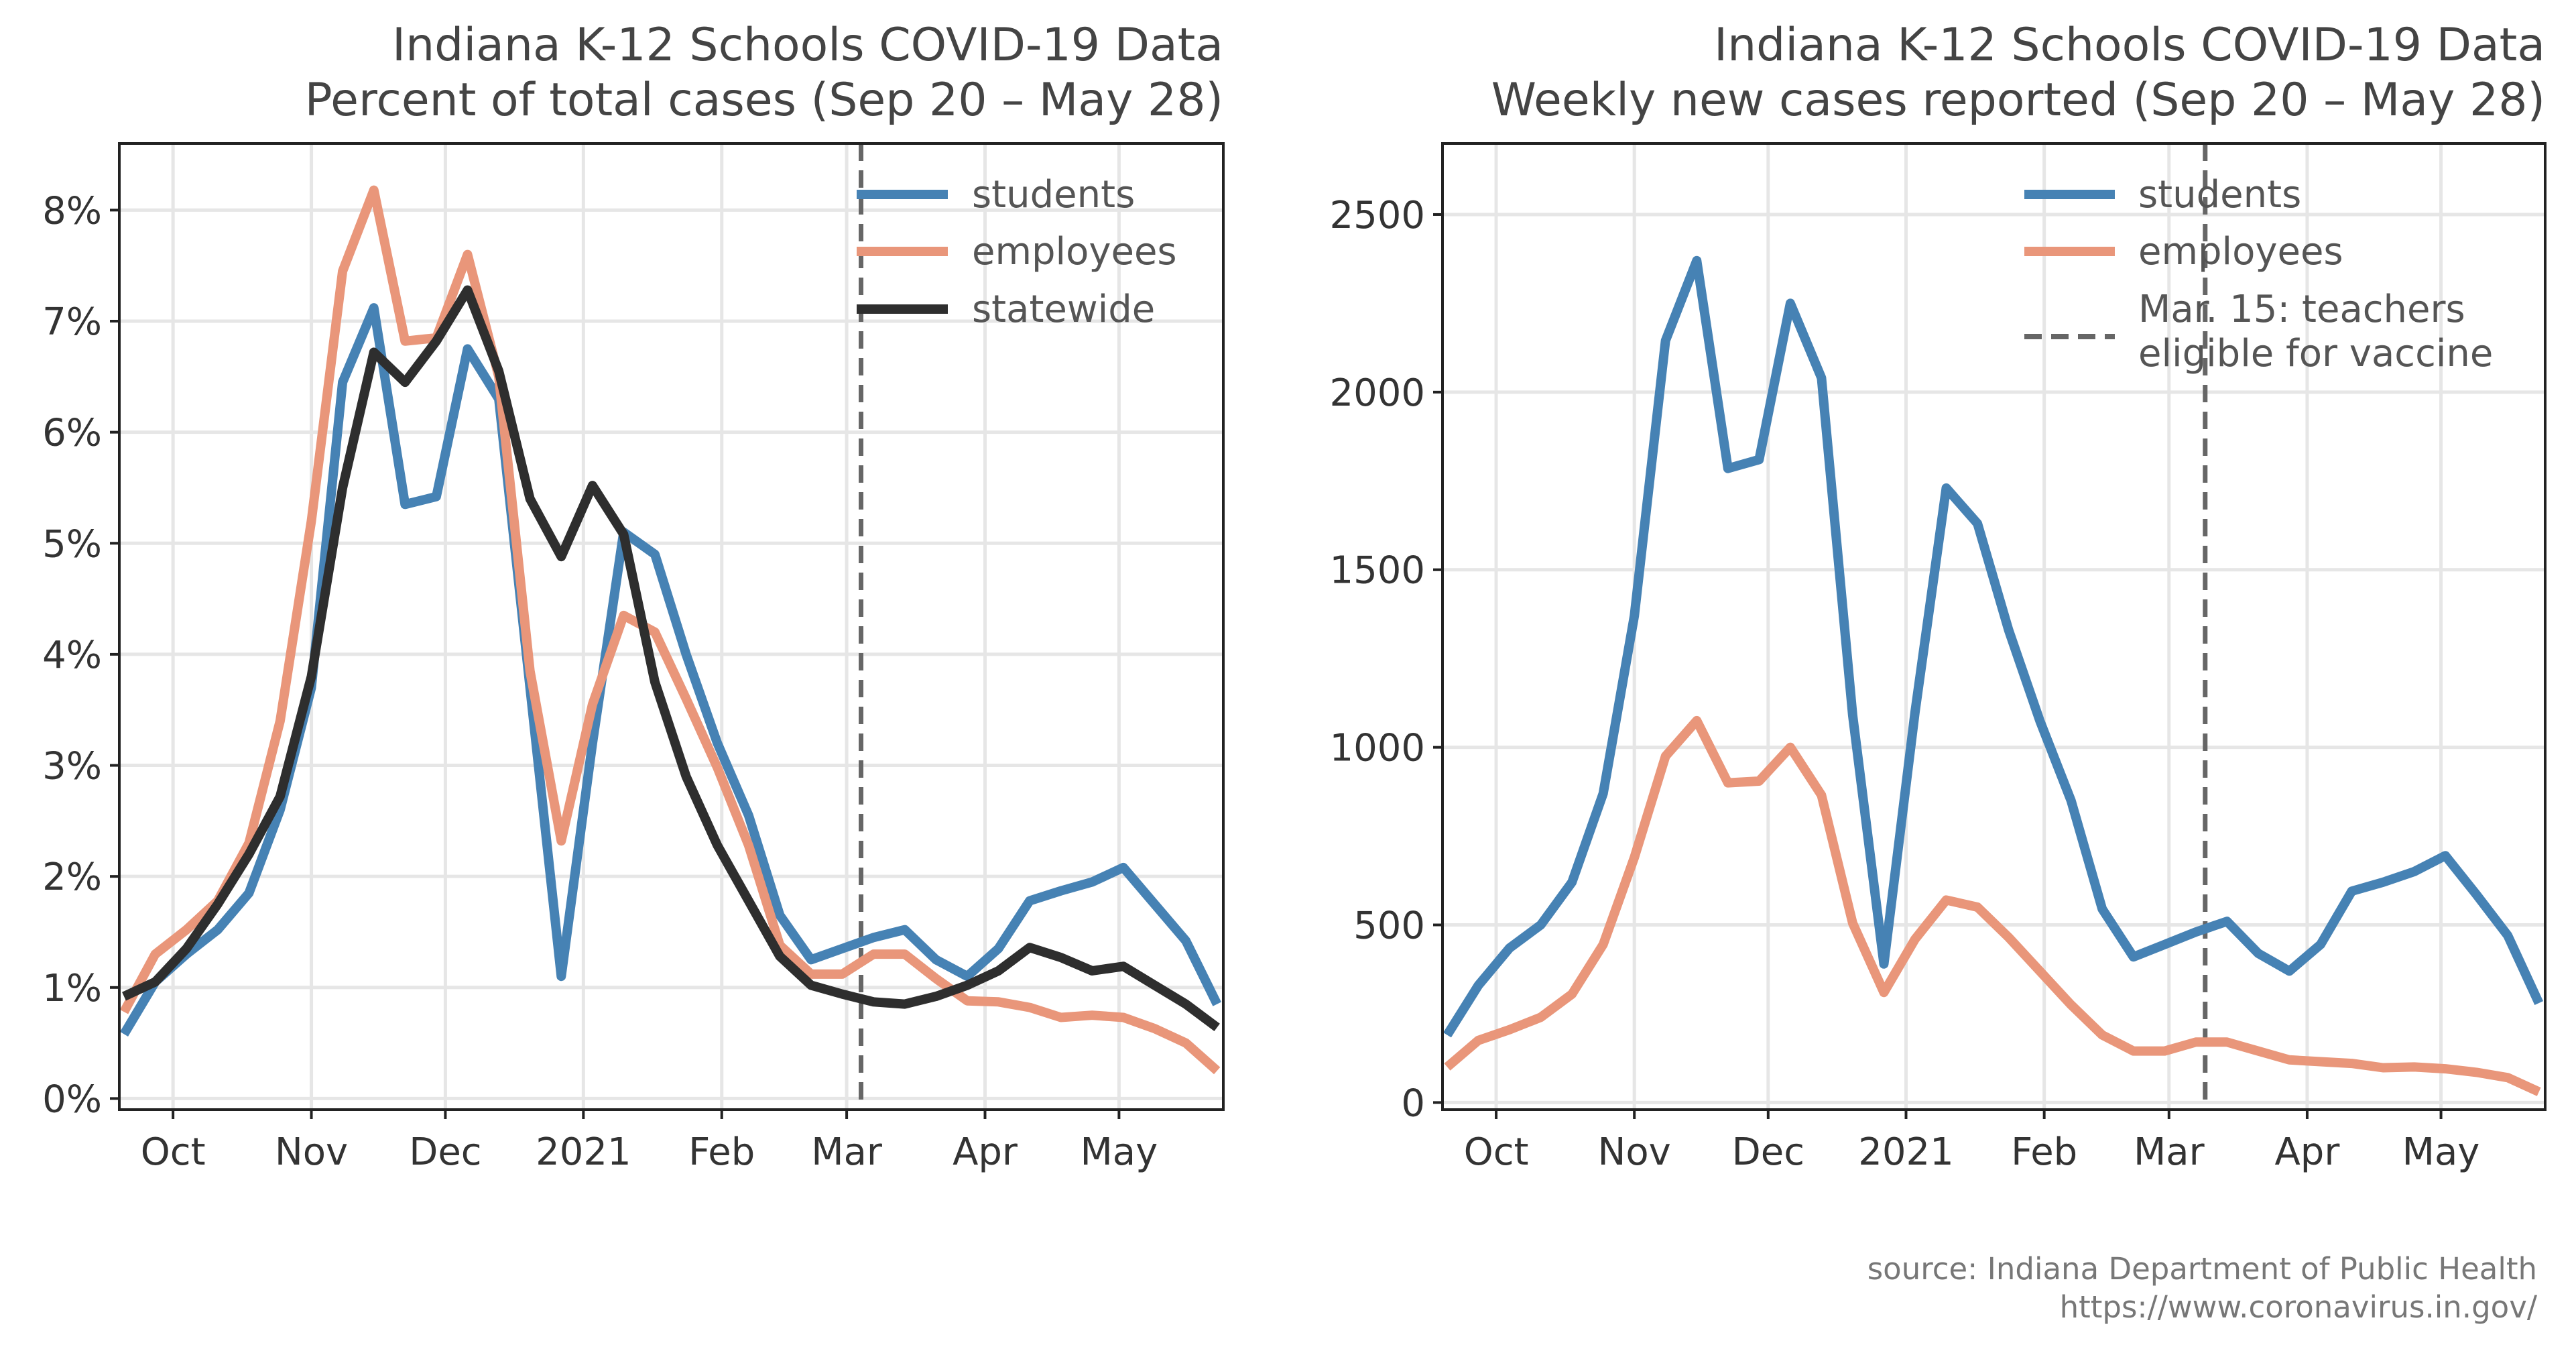 Image resolution: width=2576 pixels, height=1353 pixels. Describe the element at coordinates (72, 1099) in the screenshot. I see `y-tick-label: 0%` at that location.